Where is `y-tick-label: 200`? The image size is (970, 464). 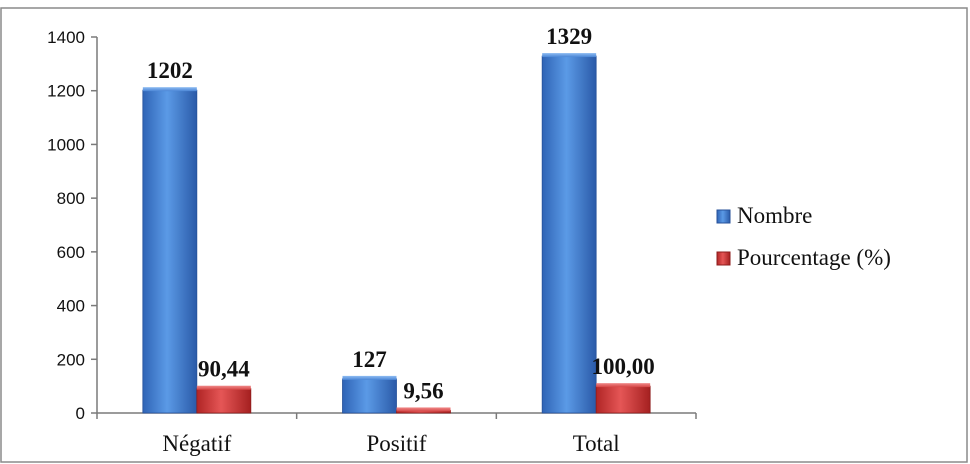 y-tick-label: 200 is located at coordinates (71, 359).